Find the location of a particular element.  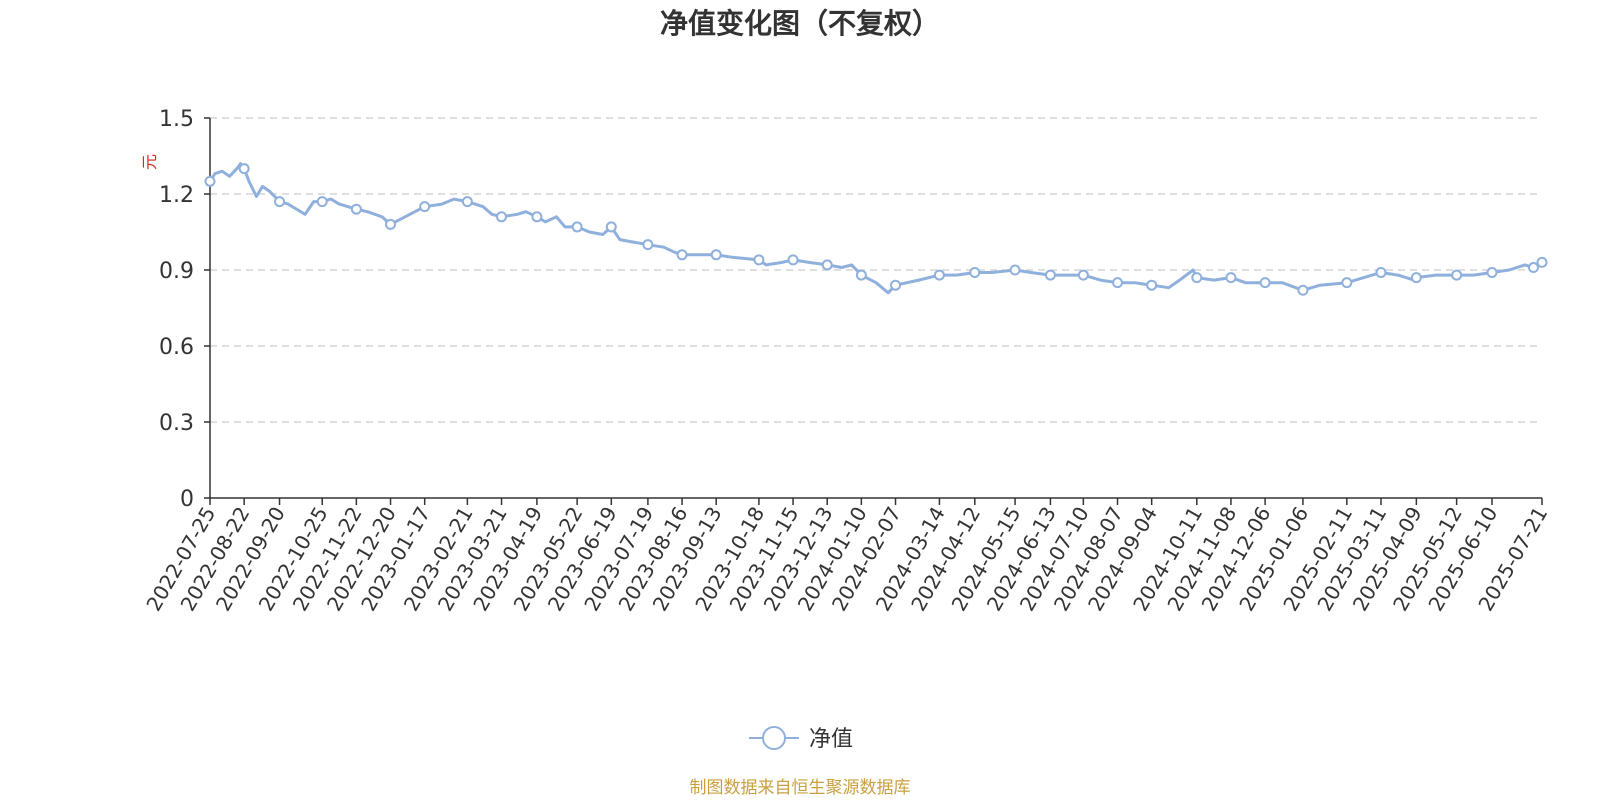

y-ticks: 0 0.3 0.6 0.9 1.2 1.5 is located at coordinates (184, 309).